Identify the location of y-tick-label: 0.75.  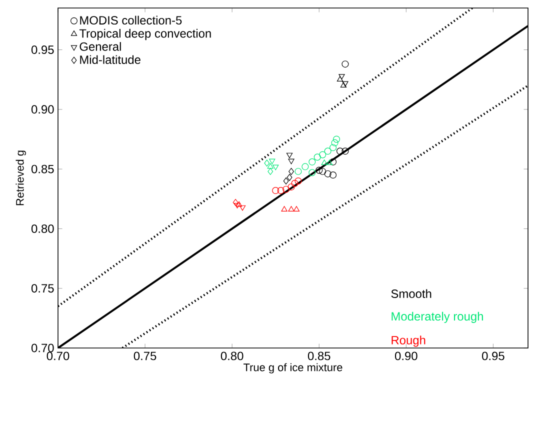
(42, 288).